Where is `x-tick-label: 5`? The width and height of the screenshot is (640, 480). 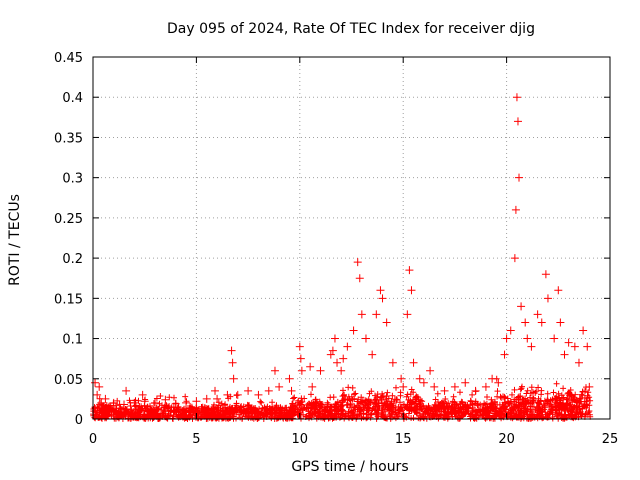
x-tick-label: 5 is located at coordinates (196, 439).